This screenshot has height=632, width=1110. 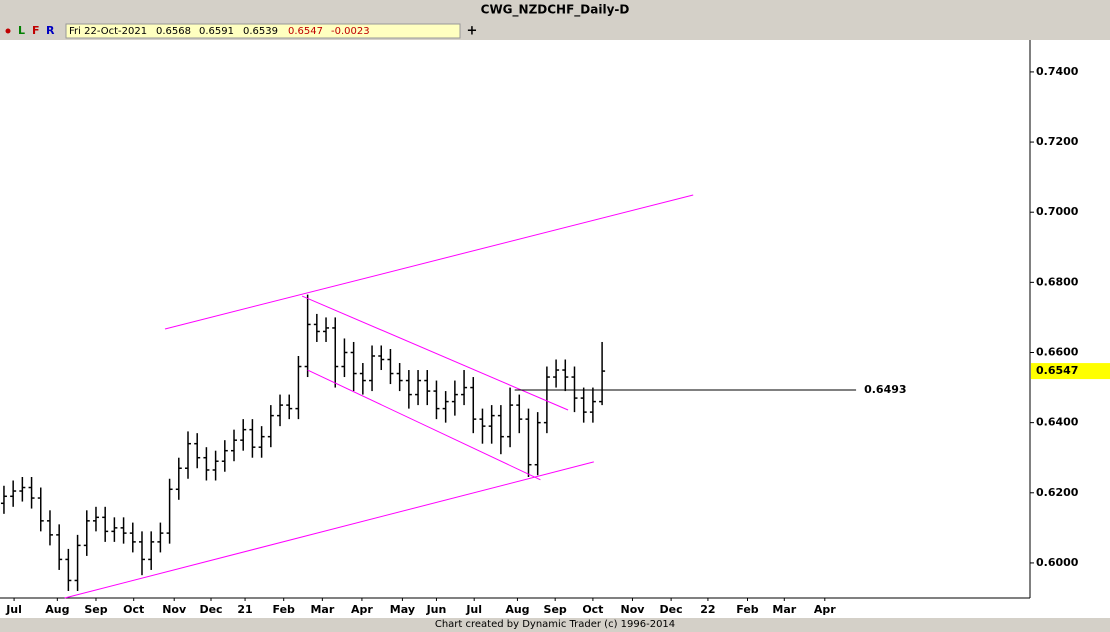 I want to click on y-tick-label: 0.6600, so click(x=1057, y=351).